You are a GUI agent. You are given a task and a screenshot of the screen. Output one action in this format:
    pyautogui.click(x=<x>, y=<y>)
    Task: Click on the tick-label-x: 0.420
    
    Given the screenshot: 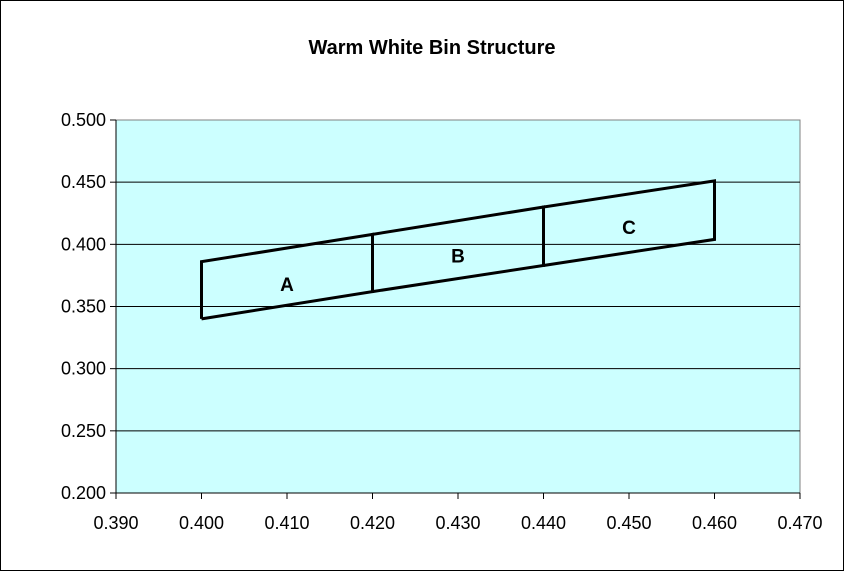 What is the action you would take?
    pyautogui.click(x=372, y=523)
    